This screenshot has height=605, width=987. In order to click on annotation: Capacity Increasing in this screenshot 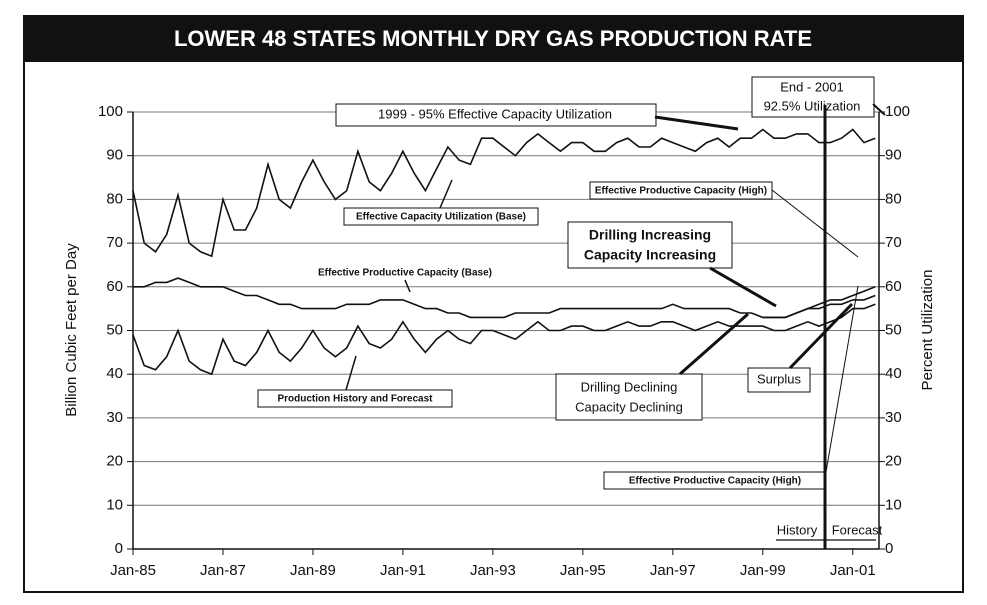, I will do `click(650, 255)`.